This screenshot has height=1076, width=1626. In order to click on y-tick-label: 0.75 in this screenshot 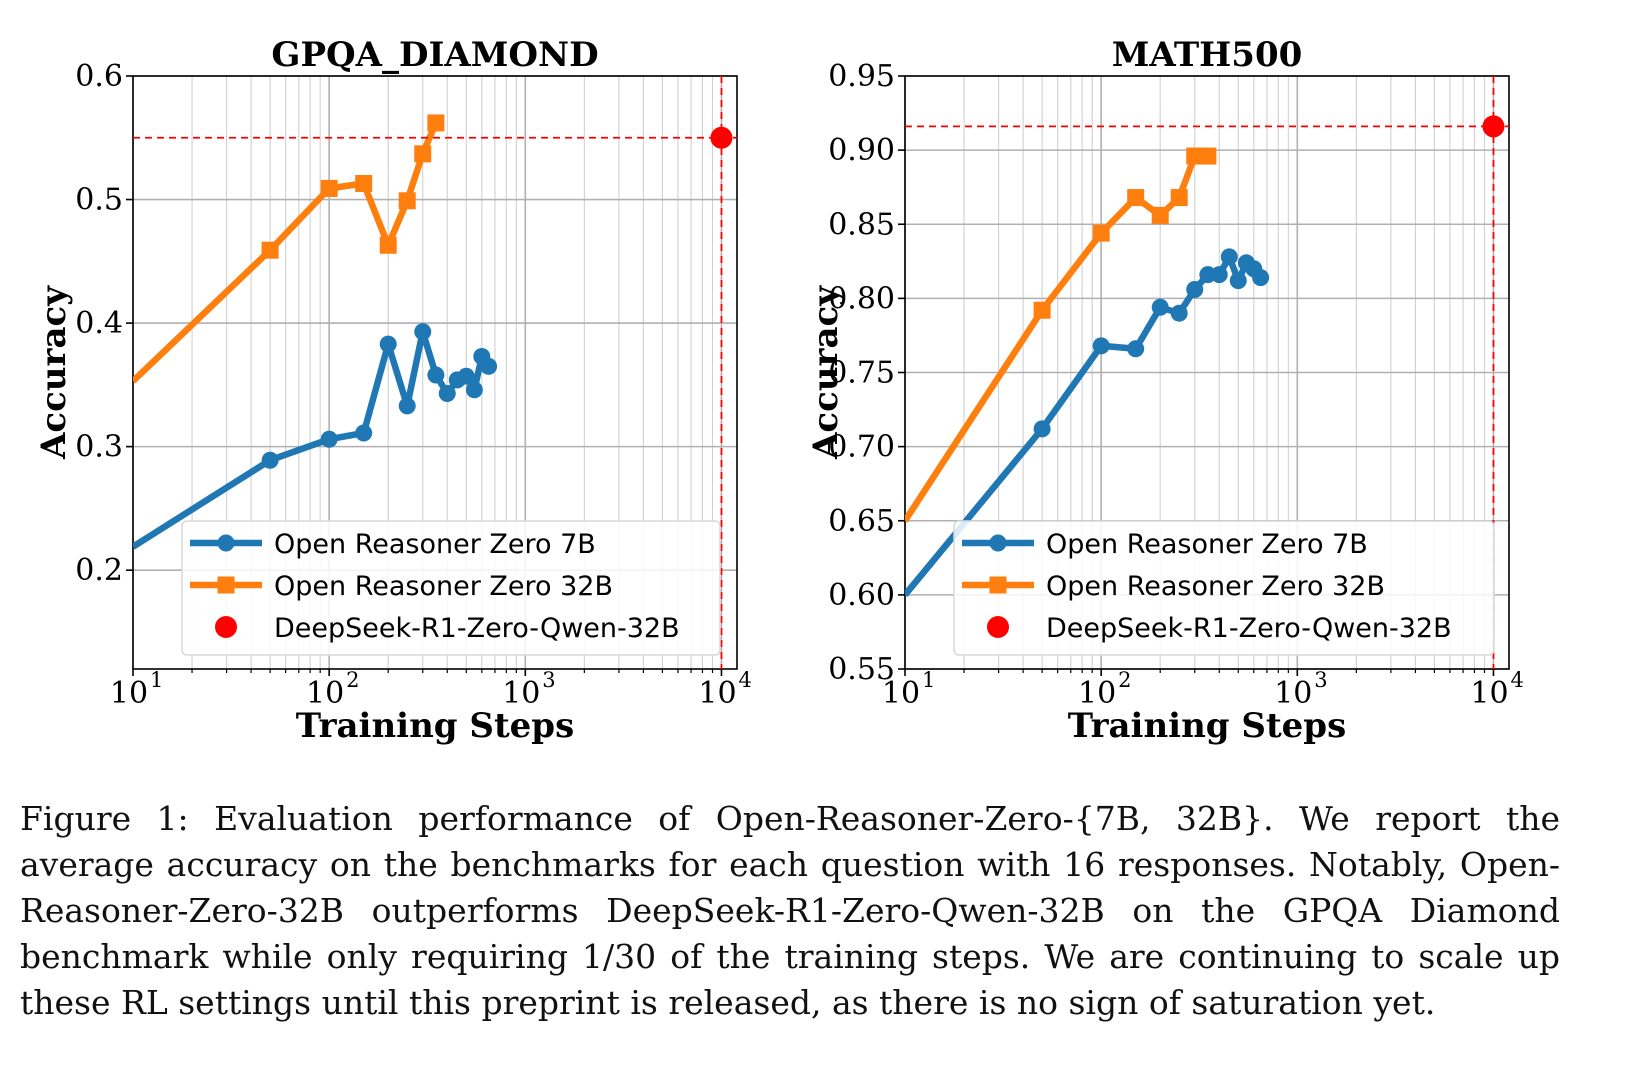, I will do `click(861, 373)`.